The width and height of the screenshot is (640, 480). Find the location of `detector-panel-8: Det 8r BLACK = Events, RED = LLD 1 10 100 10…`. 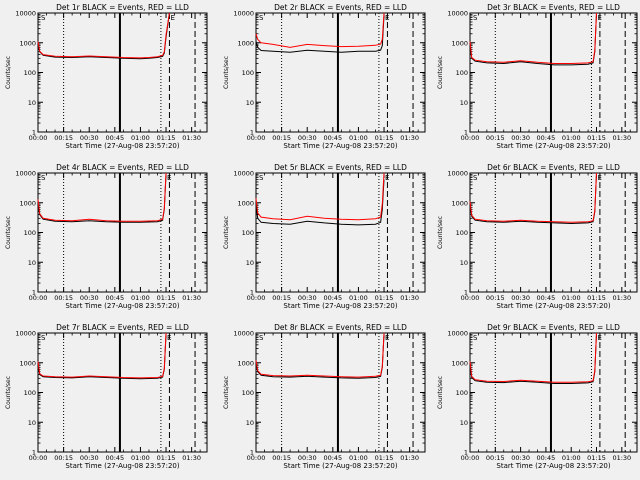

detector-panel-8: Det 8r BLACK = Events, RED = LLD 1 10 100 10… is located at coordinates (324, 396).